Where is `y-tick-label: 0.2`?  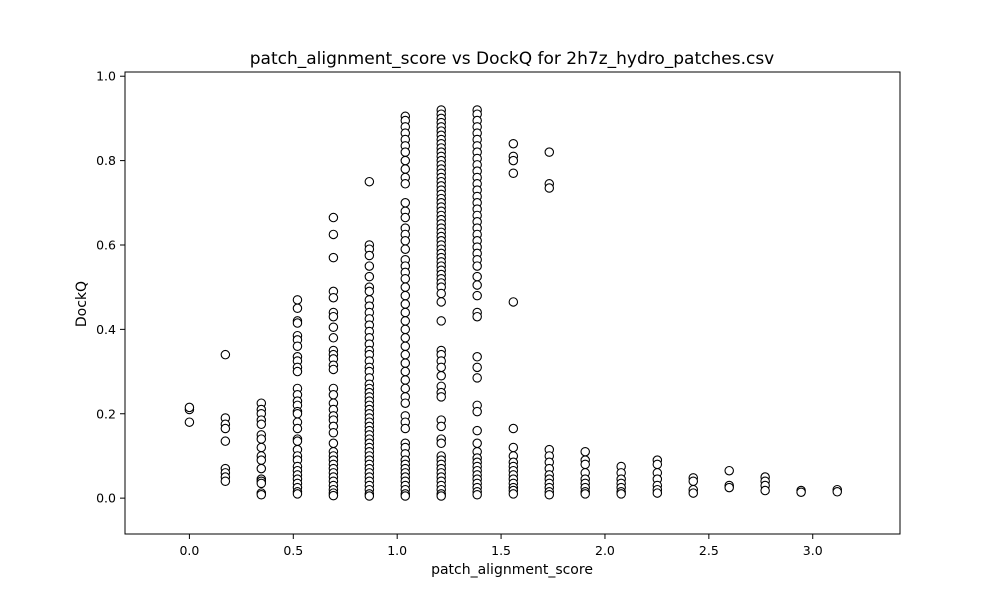 y-tick-label: 0.2 is located at coordinates (106, 413).